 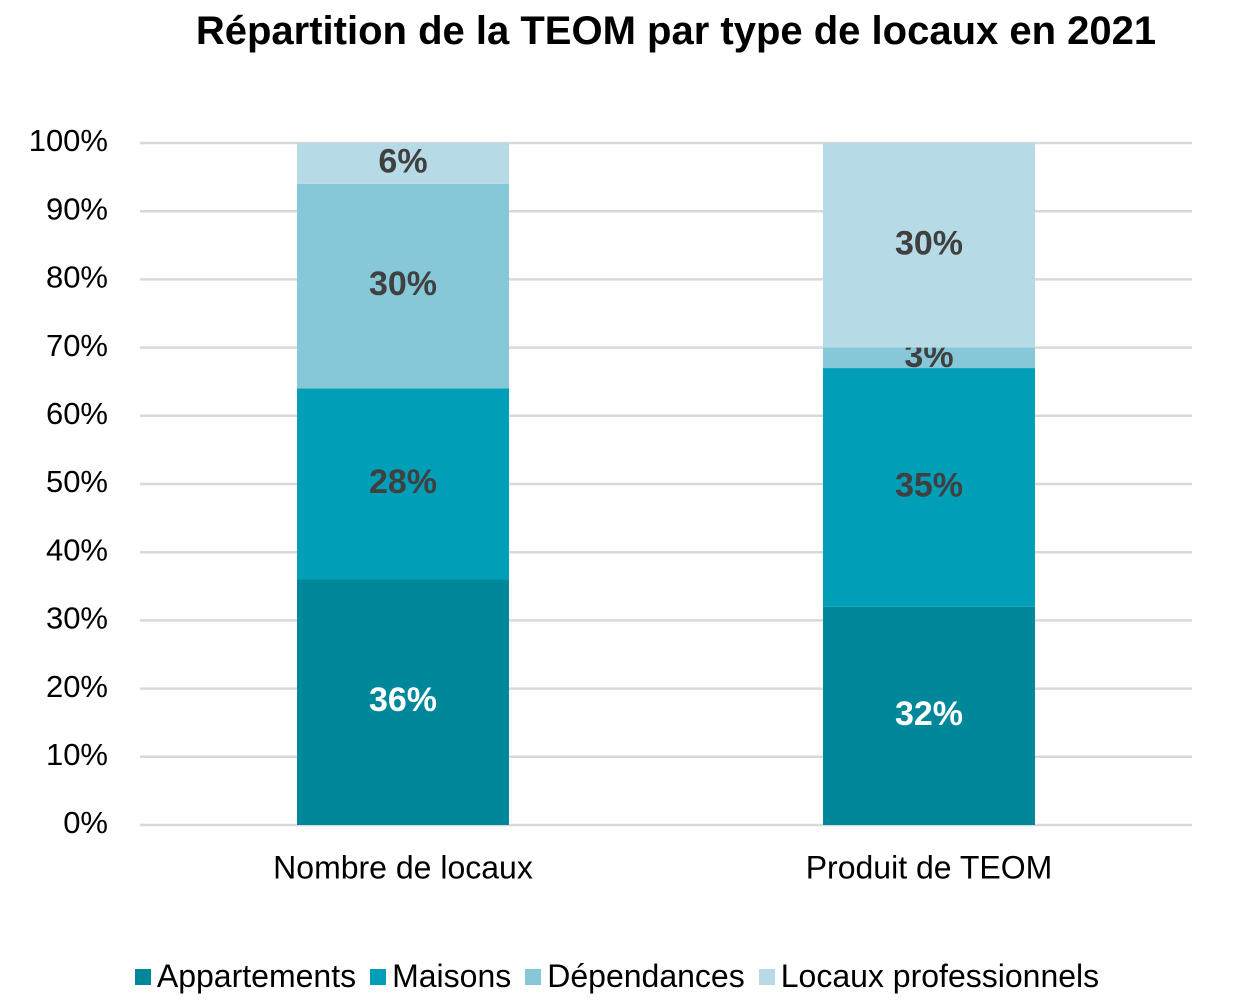 I want to click on data-label: 6%, so click(x=402, y=161).